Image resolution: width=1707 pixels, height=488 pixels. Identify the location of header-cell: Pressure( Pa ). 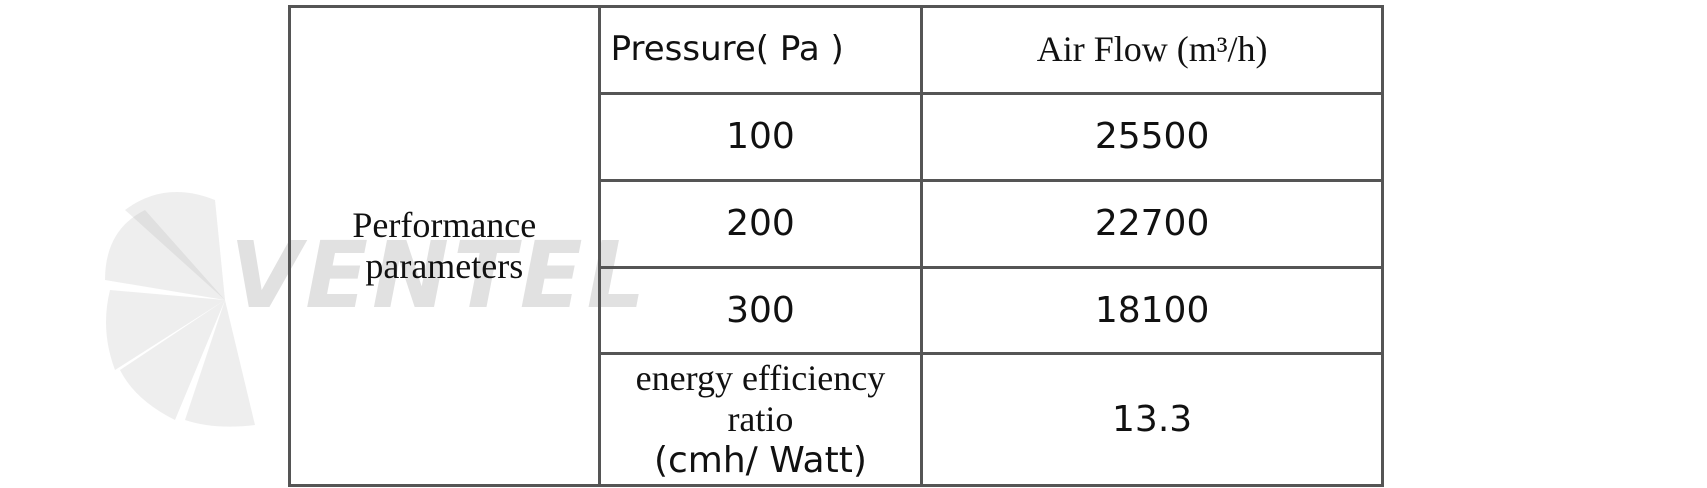
(760, 50).